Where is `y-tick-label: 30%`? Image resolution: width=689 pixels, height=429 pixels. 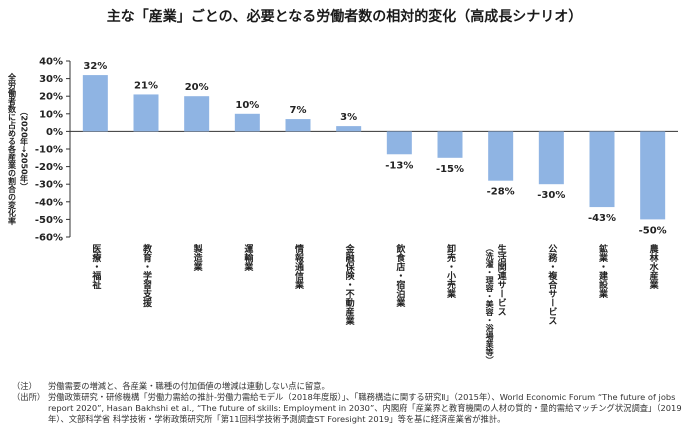
y-tick-label: 30% is located at coordinates (51, 79).